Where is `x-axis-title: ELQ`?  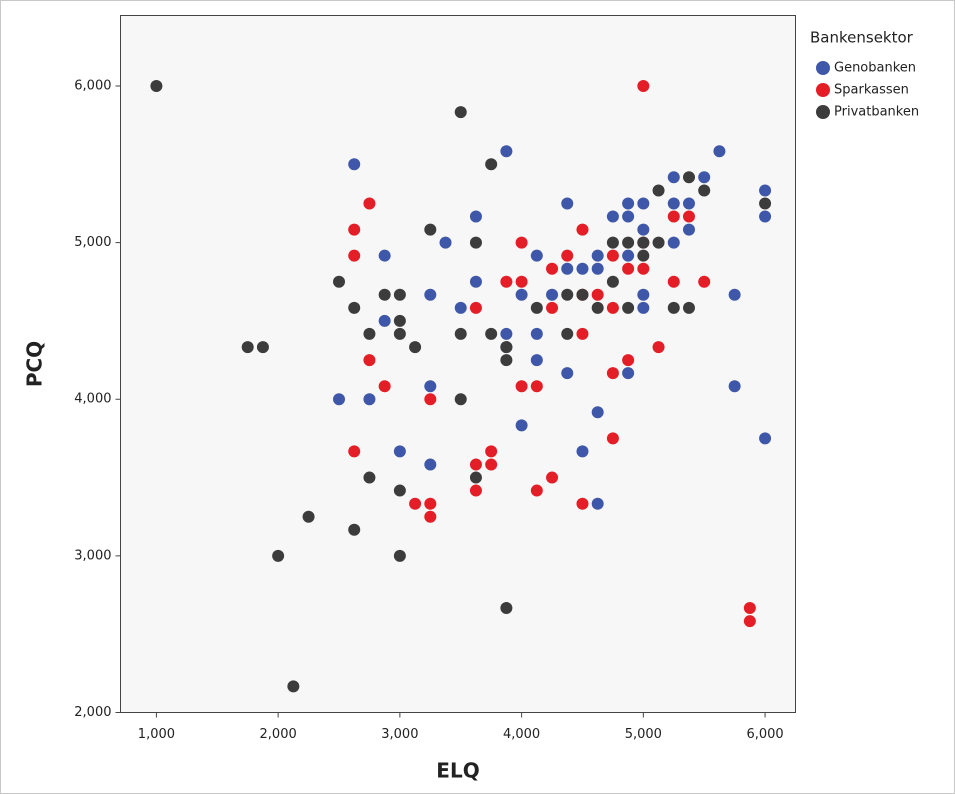 x-axis-title: ELQ is located at coordinates (457, 771).